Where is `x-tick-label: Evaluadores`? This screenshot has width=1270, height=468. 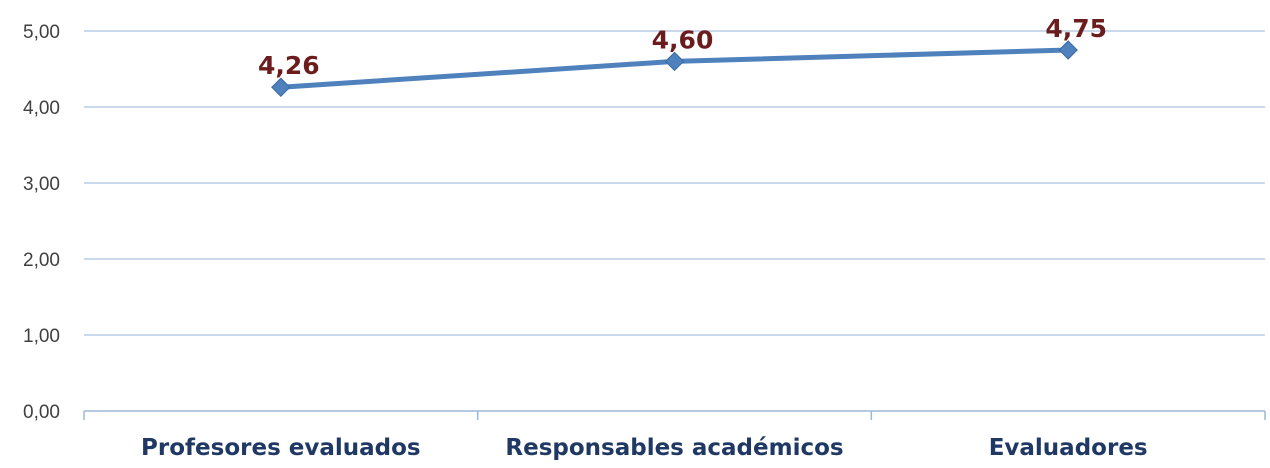 x-tick-label: Evaluadores is located at coordinates (1068, 448).